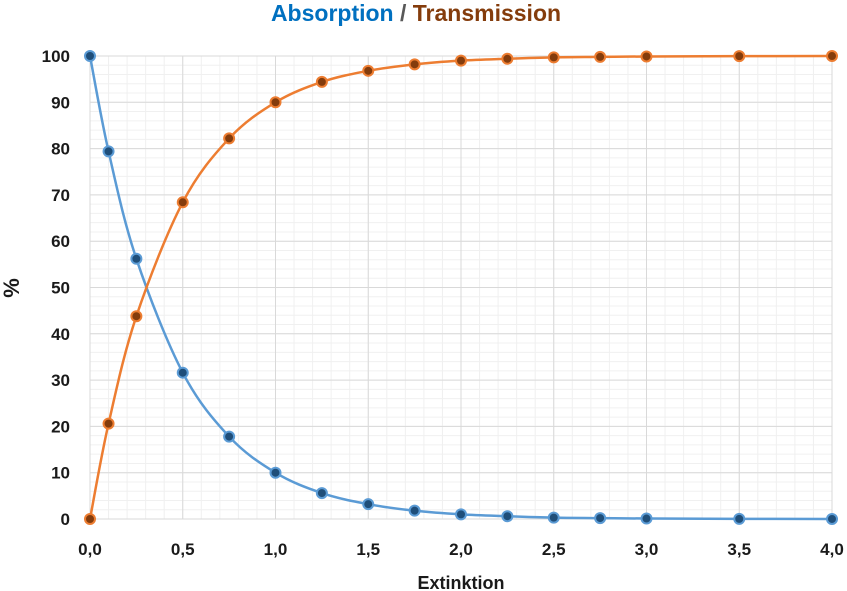 The width and height of the screenshot is (847, 591). What do you see at coordinates (739, 549) in the screenshot?
I see `x-tick-label: 3,5` at bounding box center [739, 549].